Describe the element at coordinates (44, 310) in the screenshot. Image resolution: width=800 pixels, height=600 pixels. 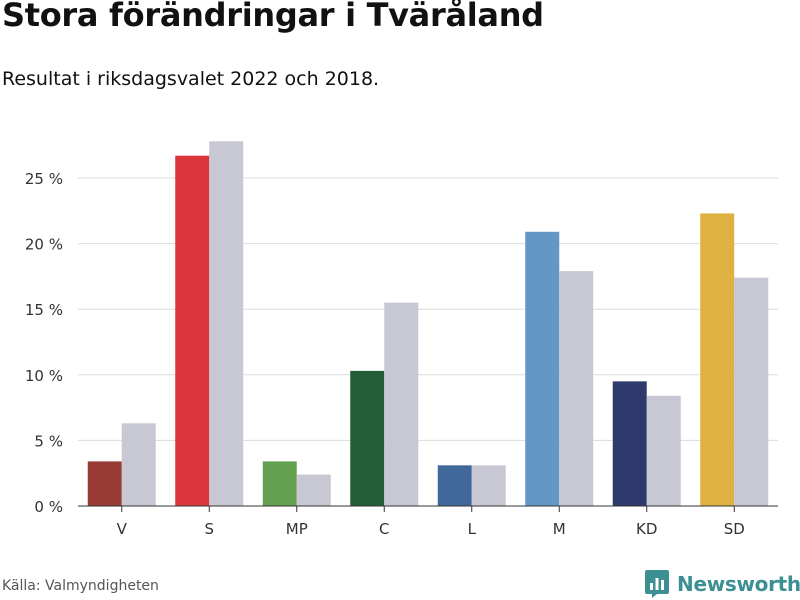
I see `y-tick-label: 15 %` at that location.